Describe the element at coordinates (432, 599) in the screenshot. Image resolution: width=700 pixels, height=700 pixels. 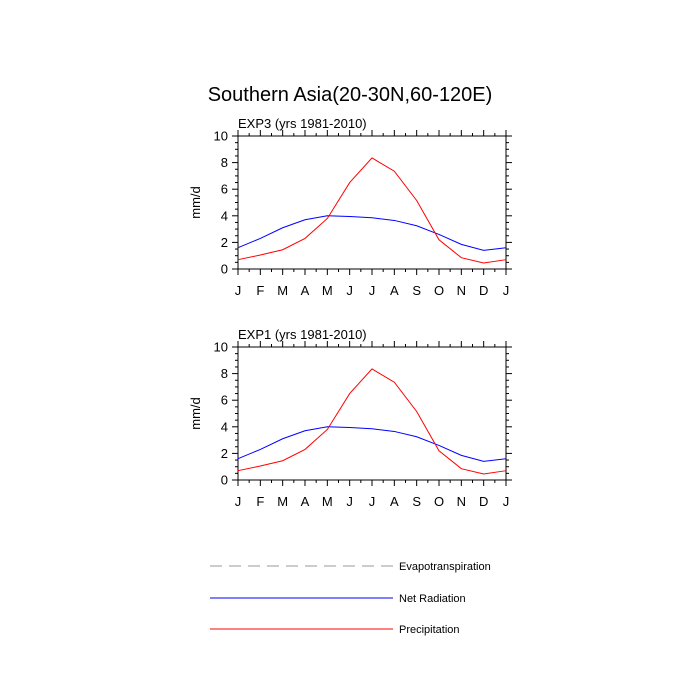
I see `legend-label-net-radiation: Net Radiation` at that location.